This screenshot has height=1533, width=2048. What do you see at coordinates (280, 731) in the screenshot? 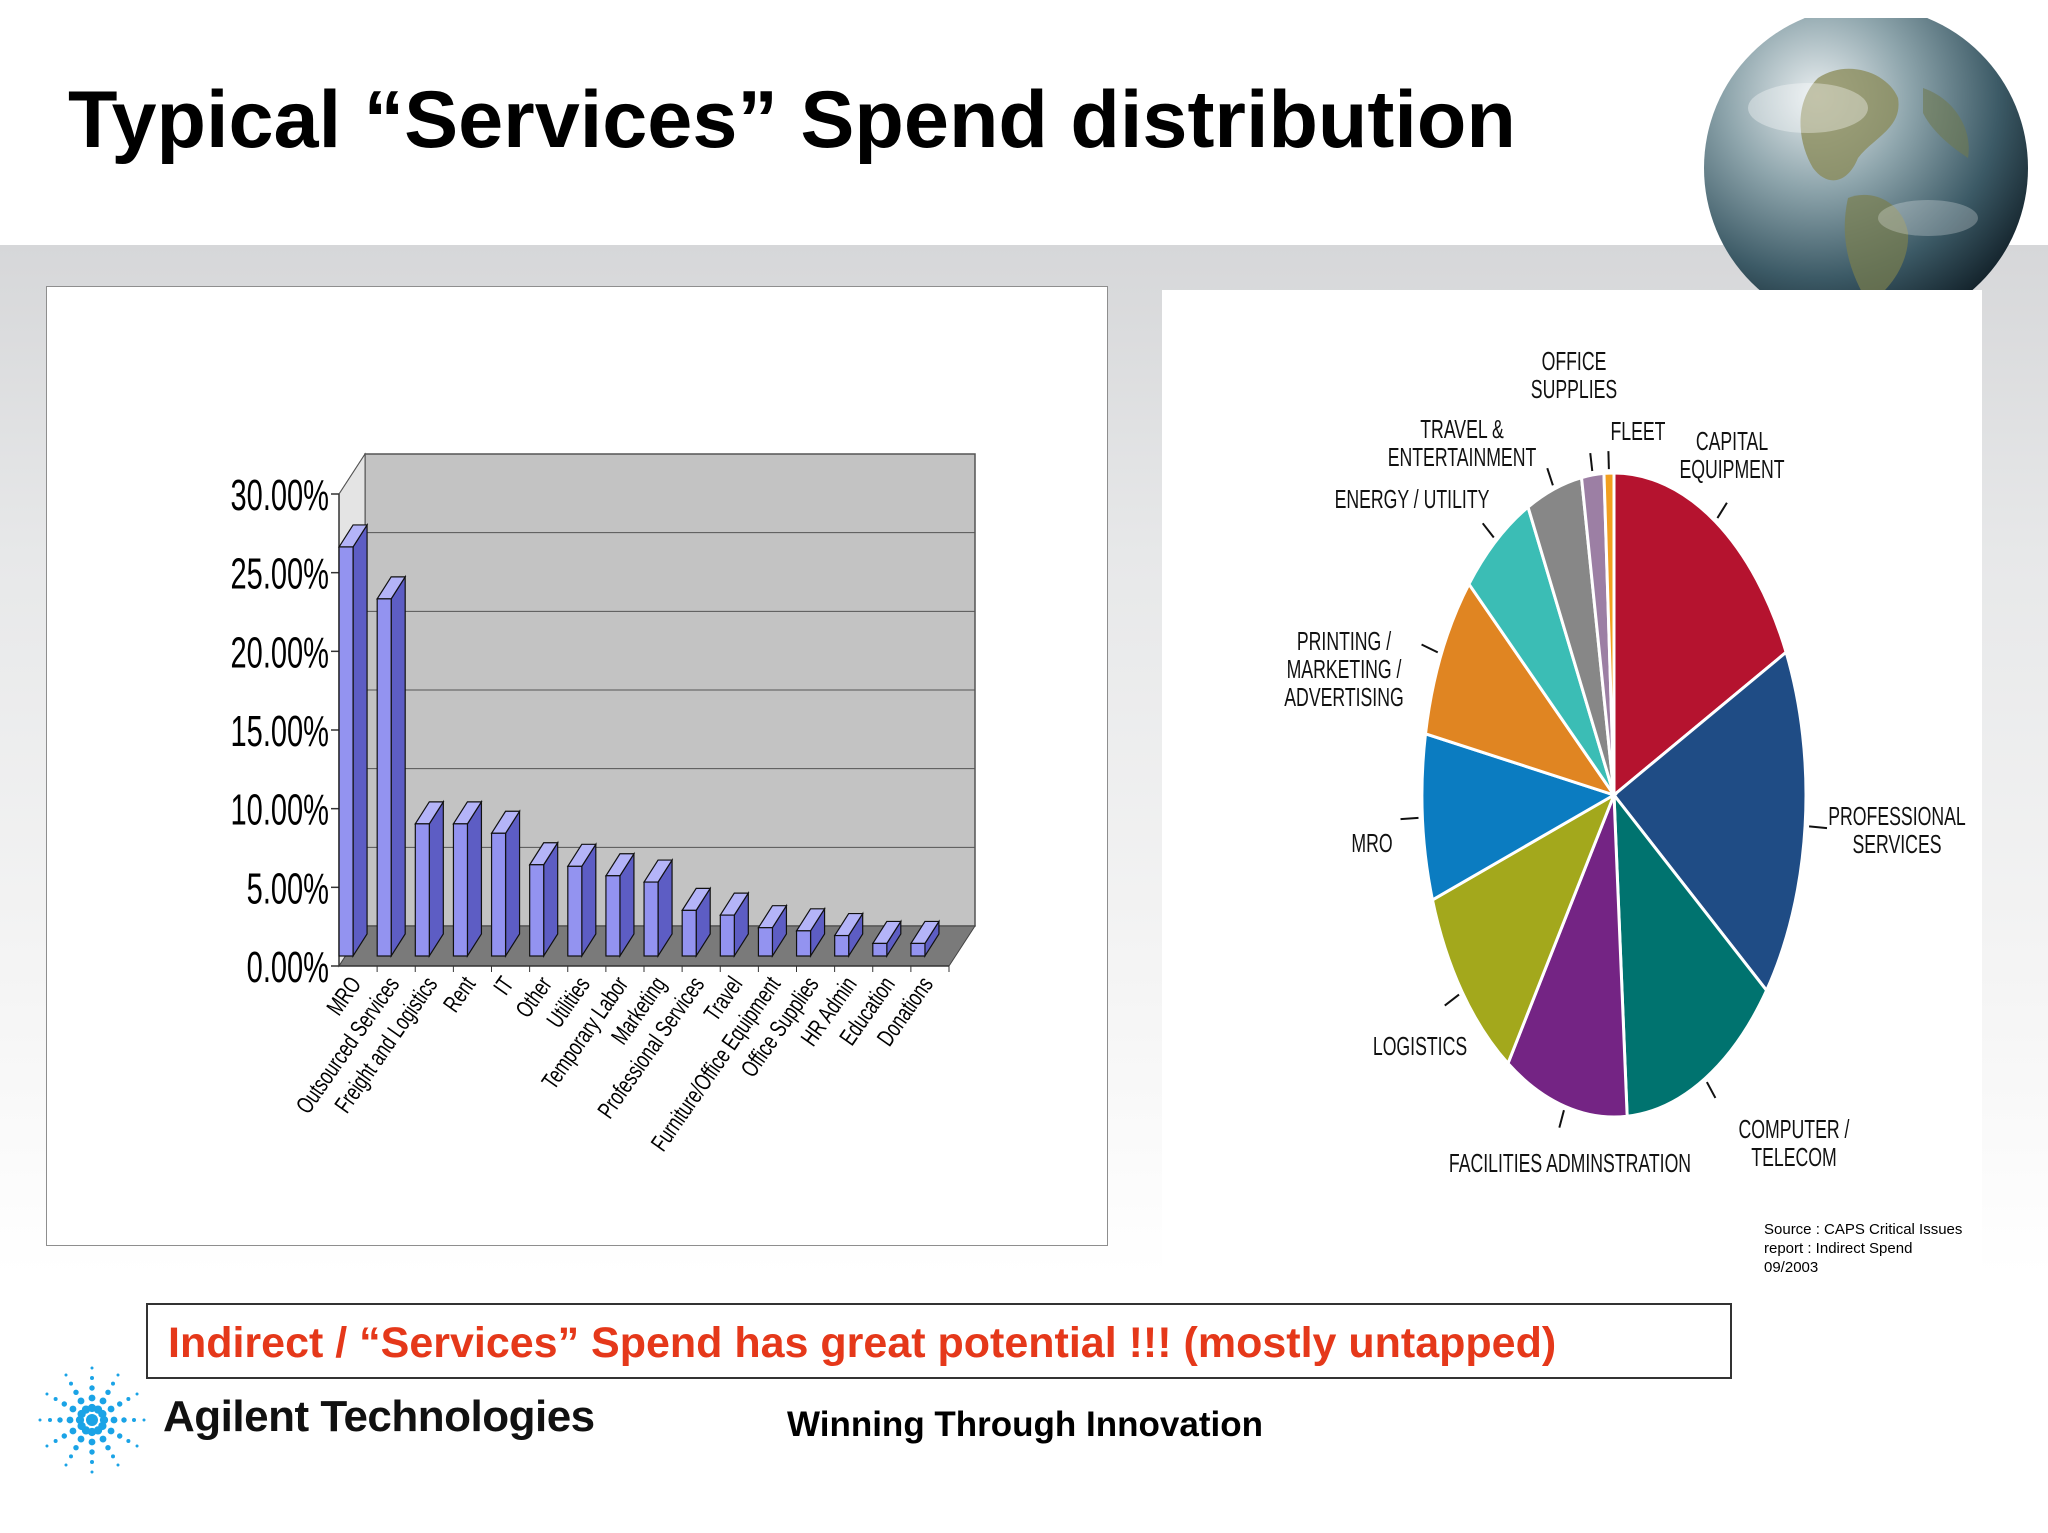
I see `y-tick-label: 15.00%` at bounding box center [280, 731].